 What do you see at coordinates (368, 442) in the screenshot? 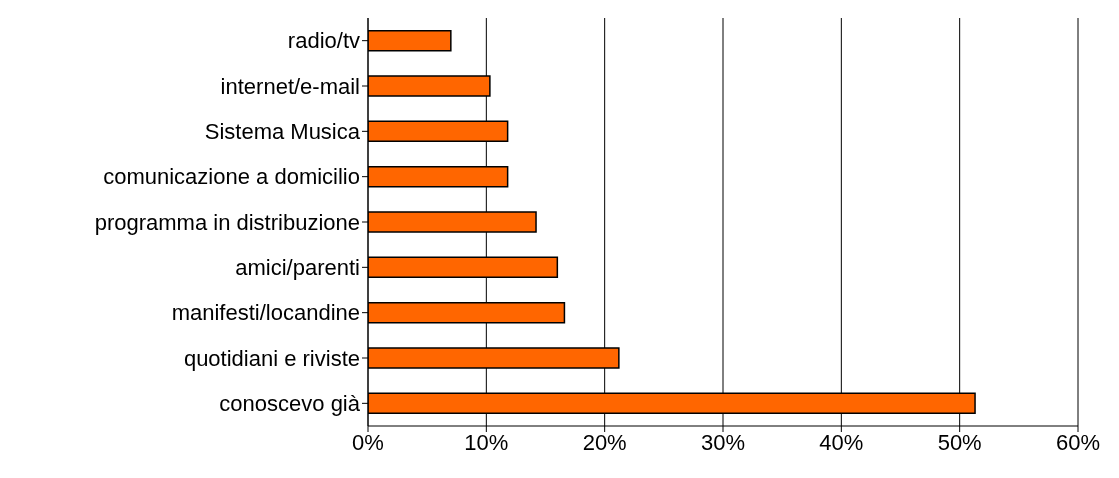
I see `x-tick-label: 0%` at bounding box center [368, 442].